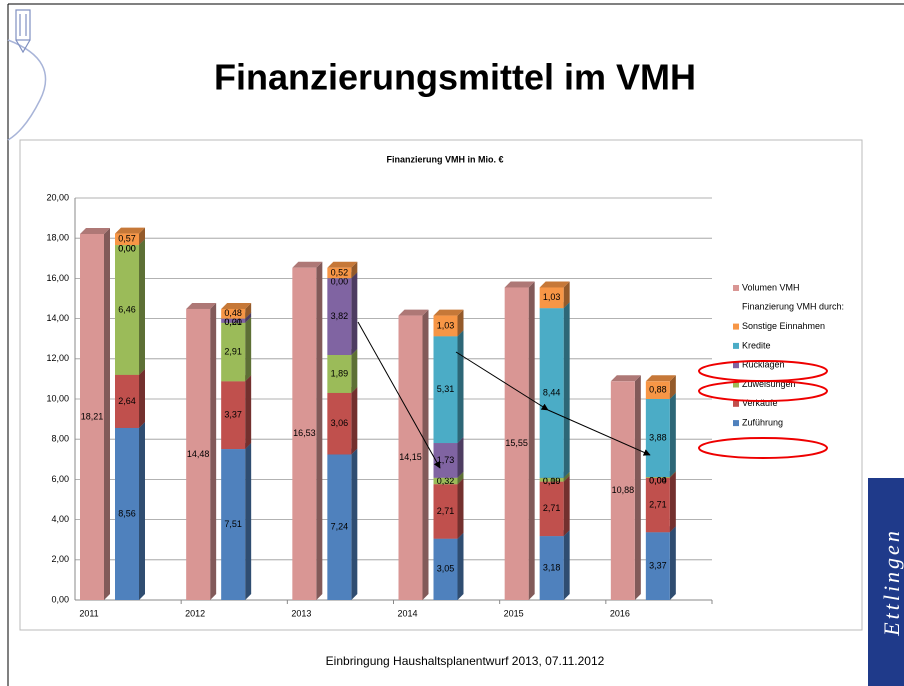 The image size is (904, 686). Describe the element at coordinates (756, 345) in the screenshot. I see `legend-label: Kredite` at that location.